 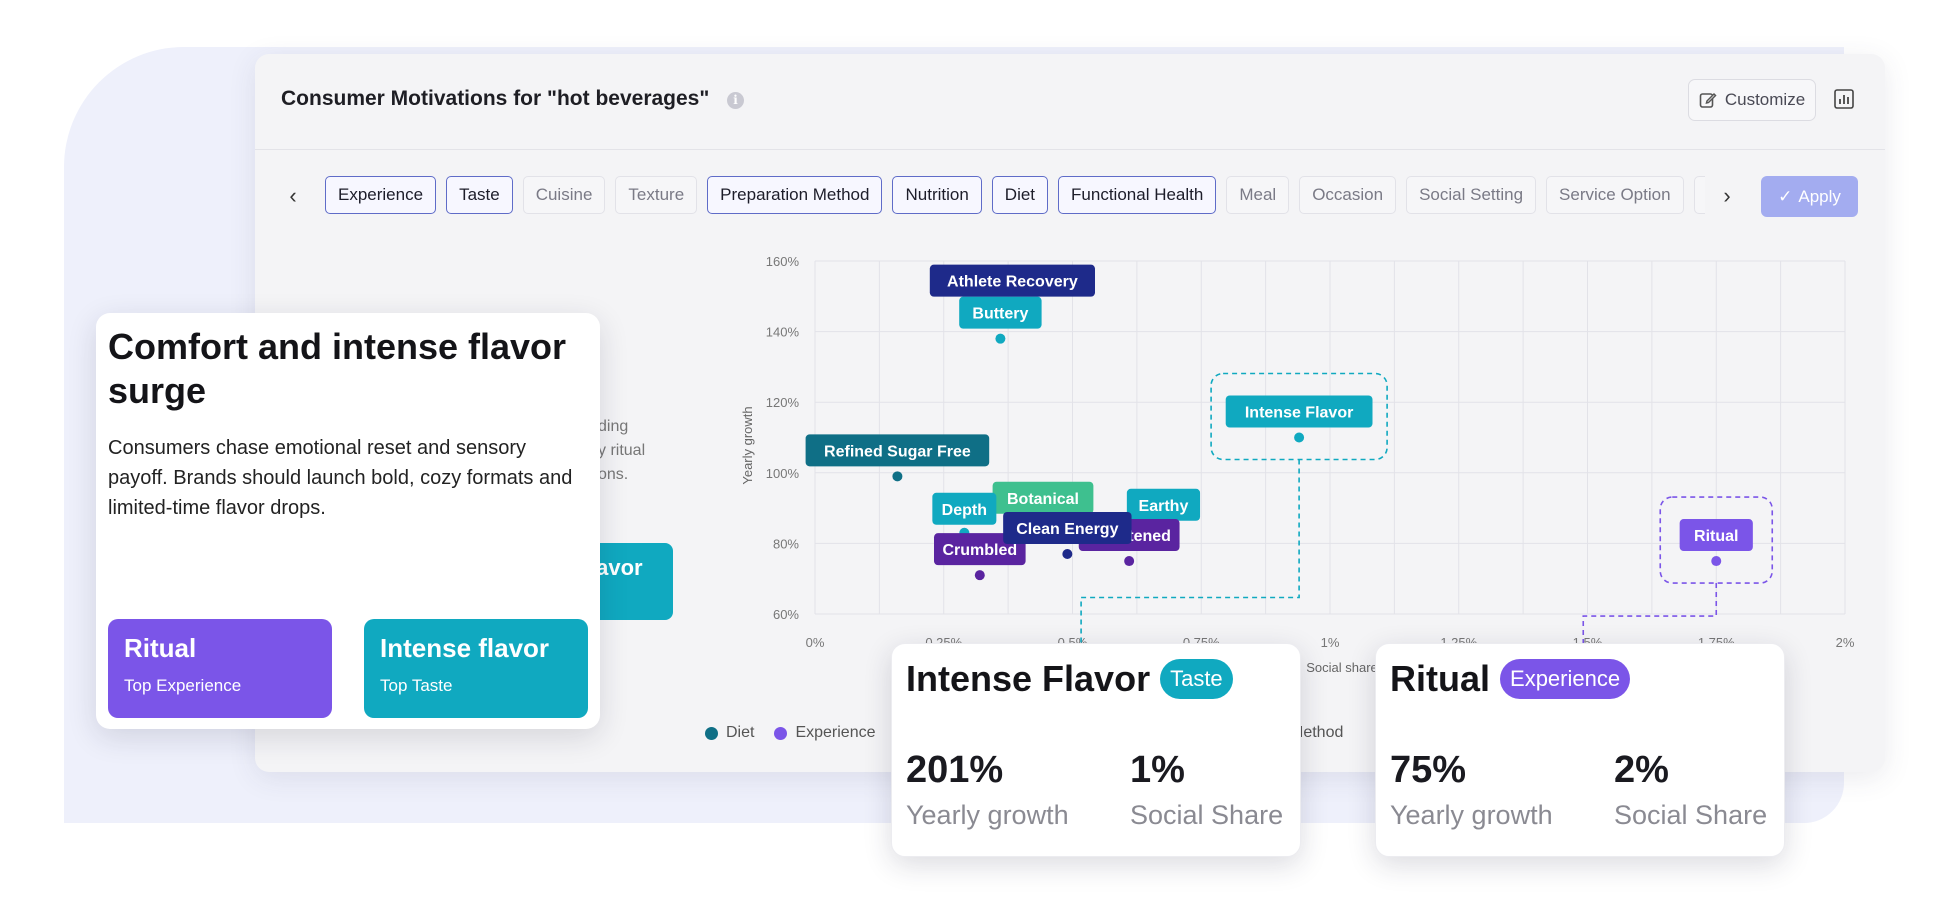 I want to click on top-card-title: Ritual, so click(x=160, y=648).